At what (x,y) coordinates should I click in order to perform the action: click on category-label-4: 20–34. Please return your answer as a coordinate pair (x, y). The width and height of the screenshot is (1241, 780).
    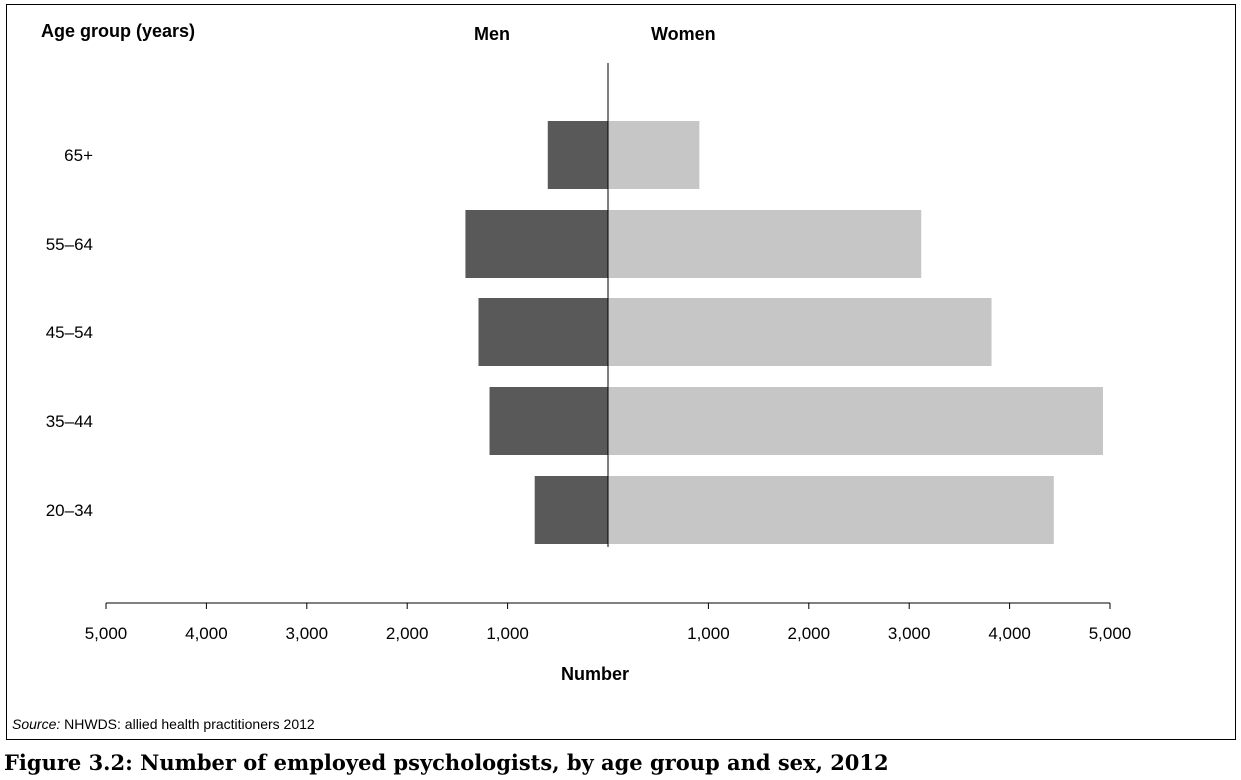
    Looking at the image, I should click on (69, 510).